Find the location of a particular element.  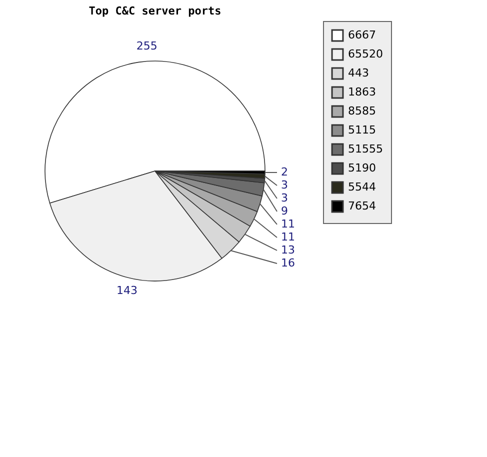

legend-label: 5190 is located at coordinates (362, 168).